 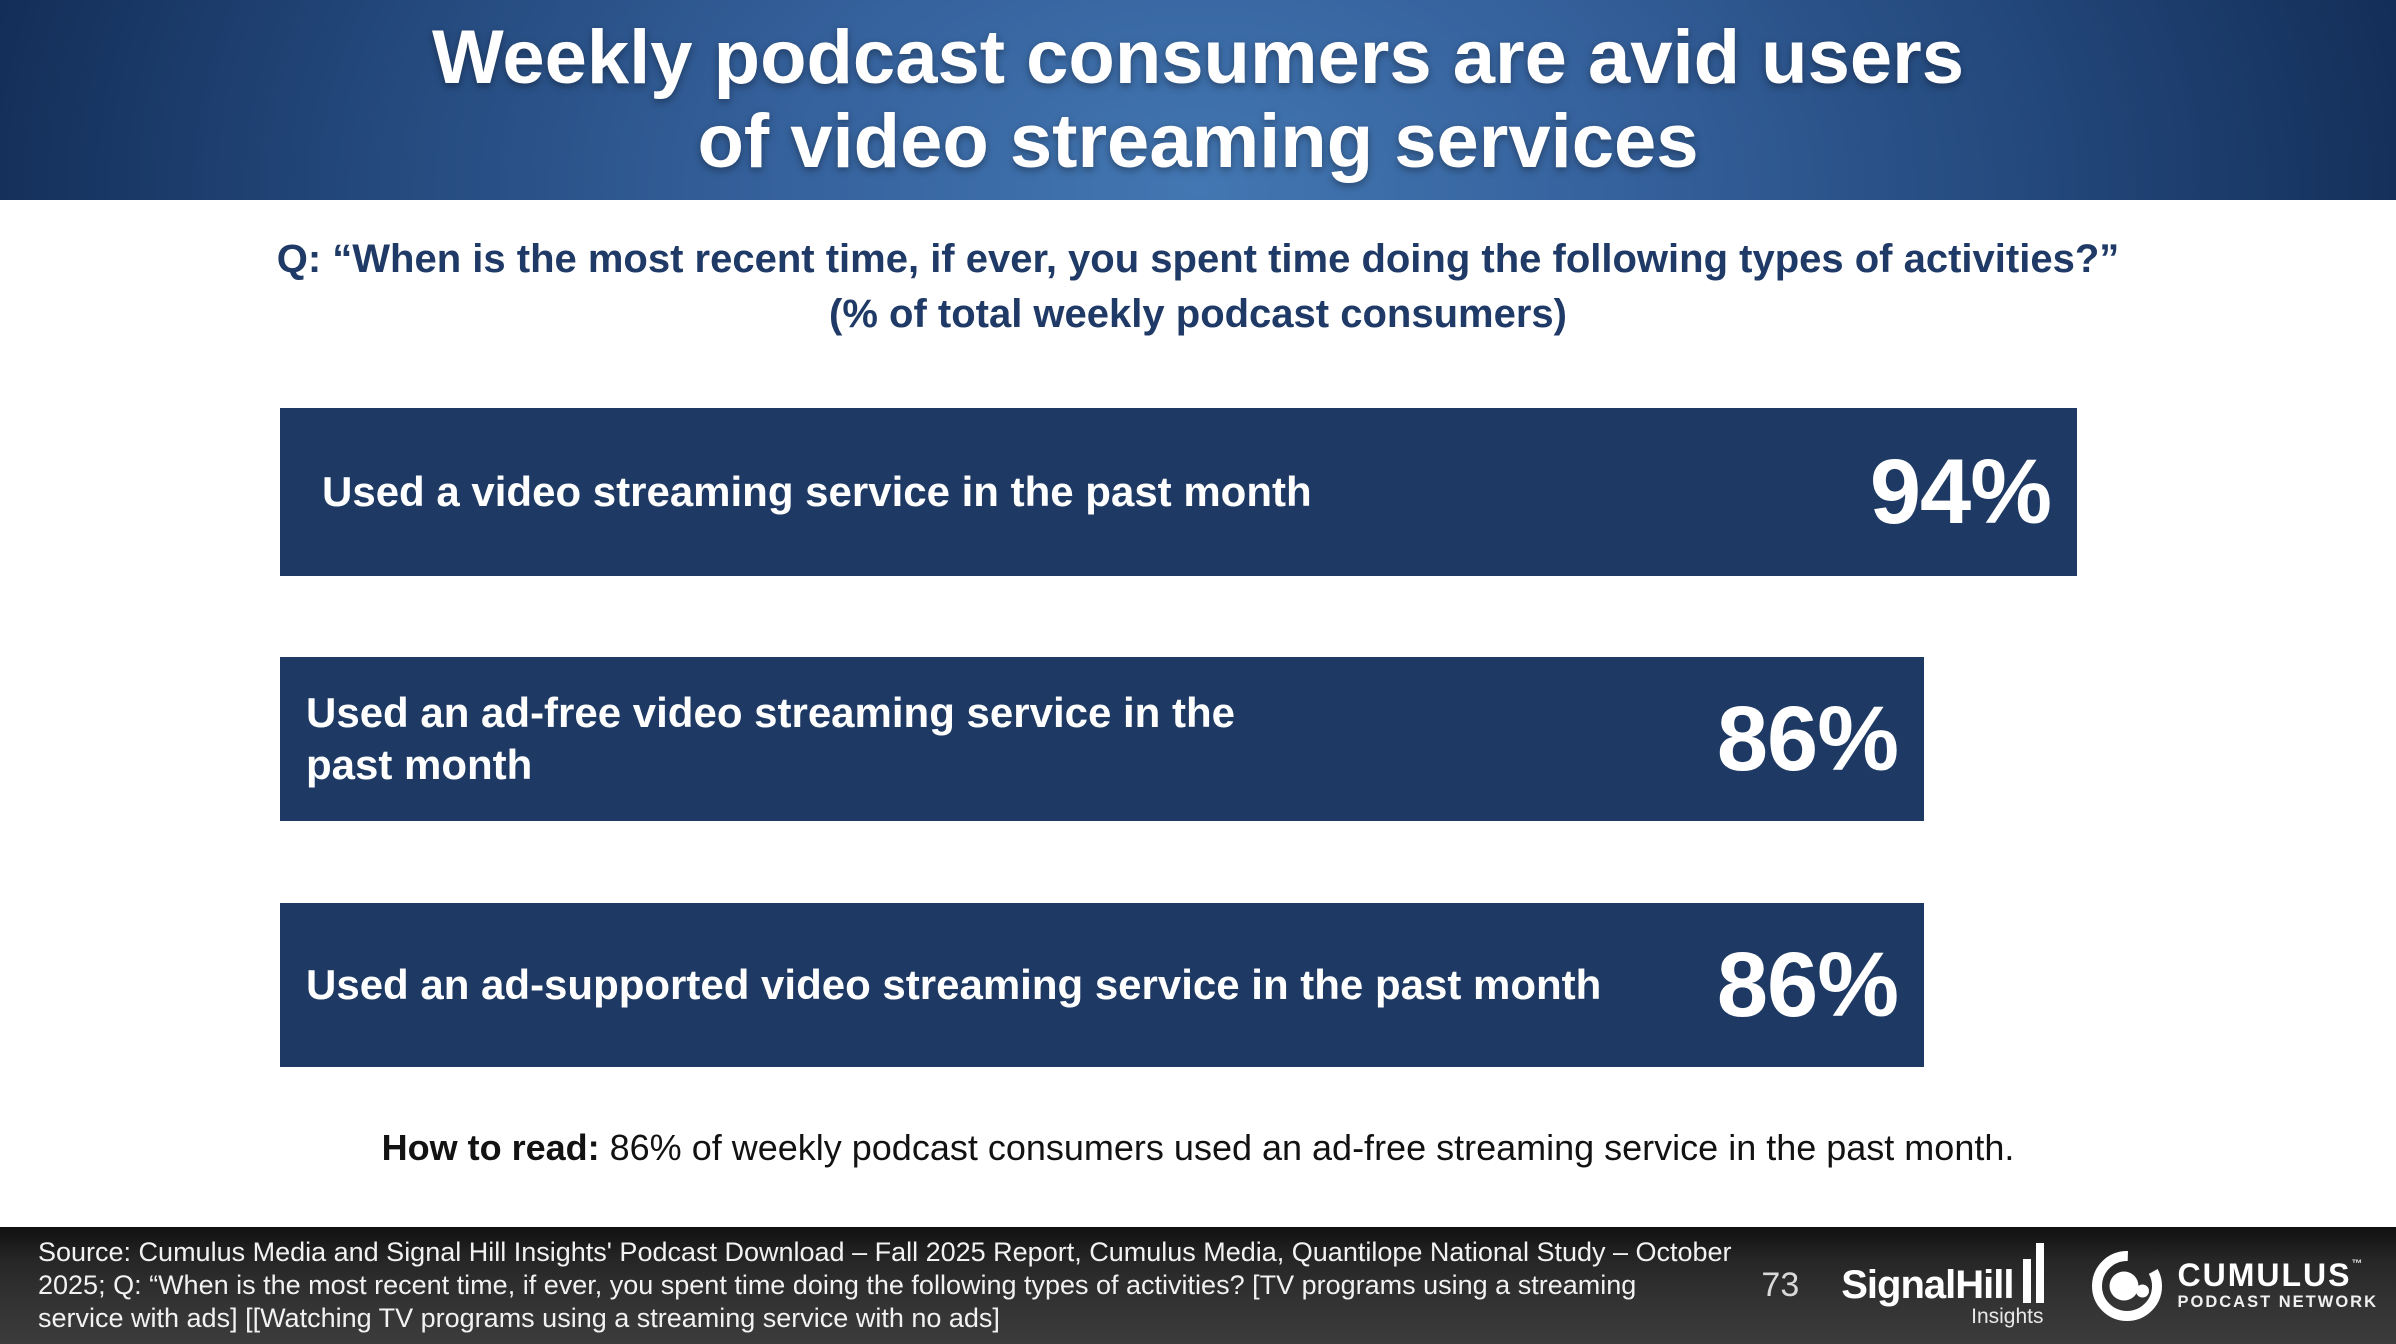 I want to click on cumulus-mark-icon, so click(x=2126, y=1285).